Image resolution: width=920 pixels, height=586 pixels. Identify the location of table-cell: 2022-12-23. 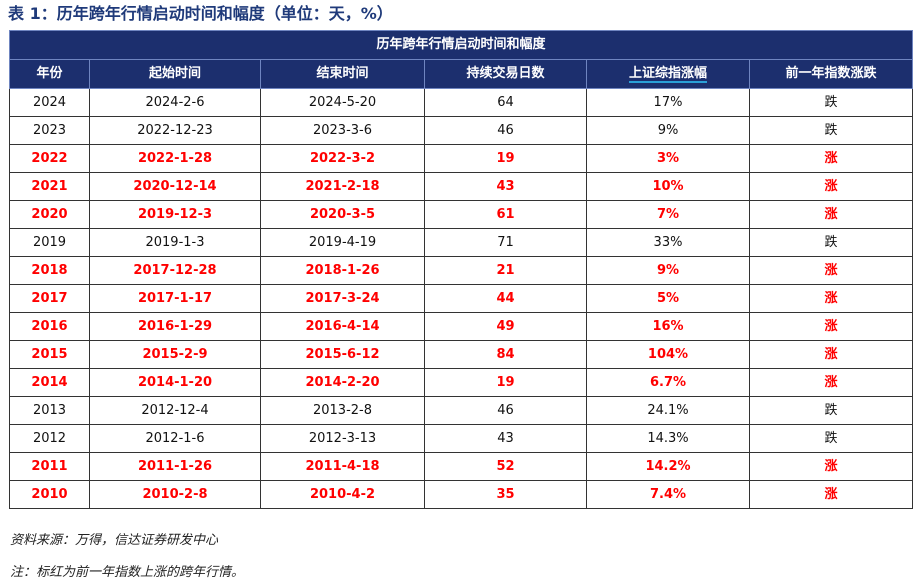
(175, 130).